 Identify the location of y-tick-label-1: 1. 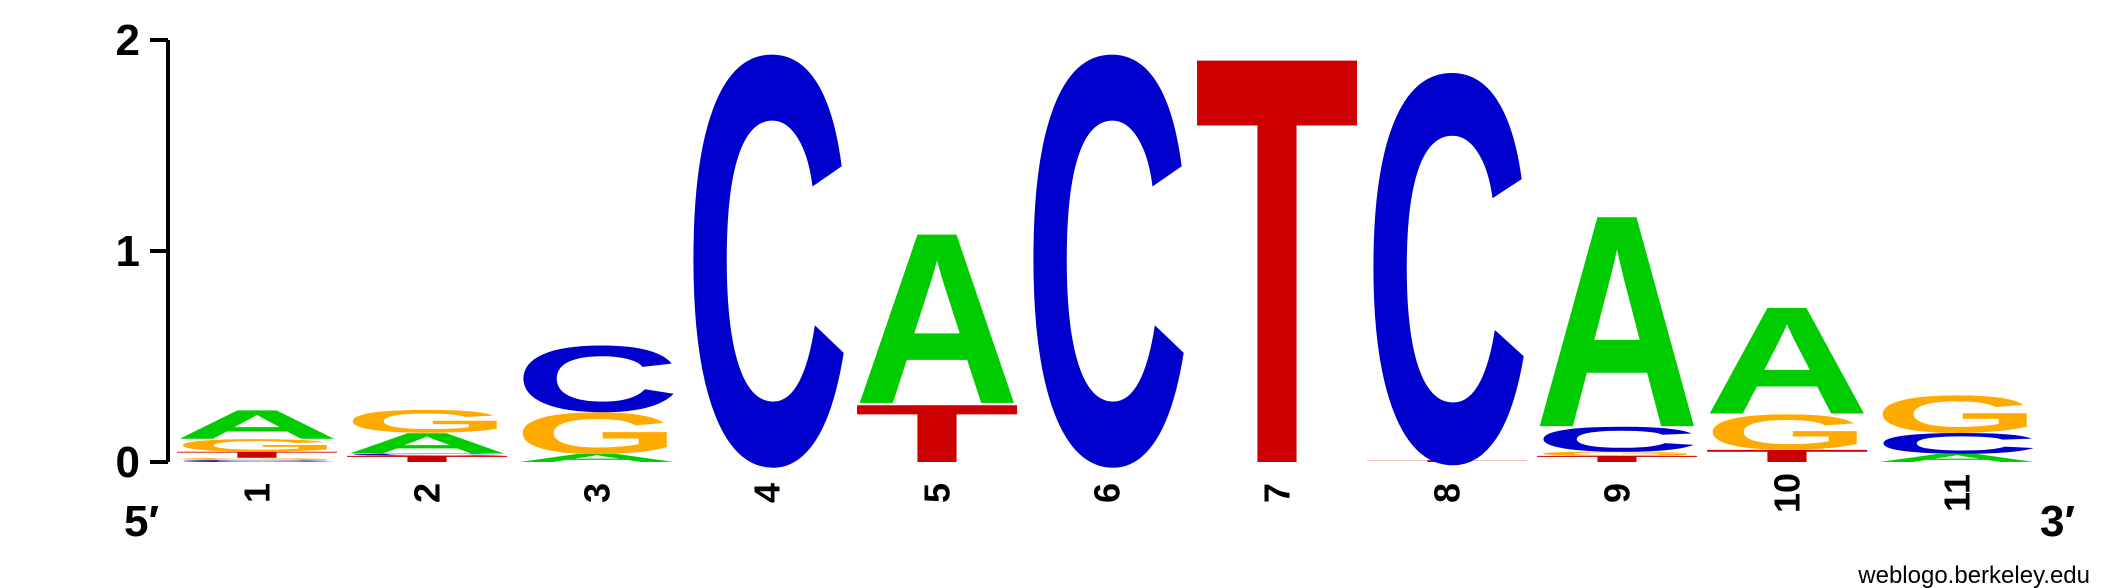
(128, 251).